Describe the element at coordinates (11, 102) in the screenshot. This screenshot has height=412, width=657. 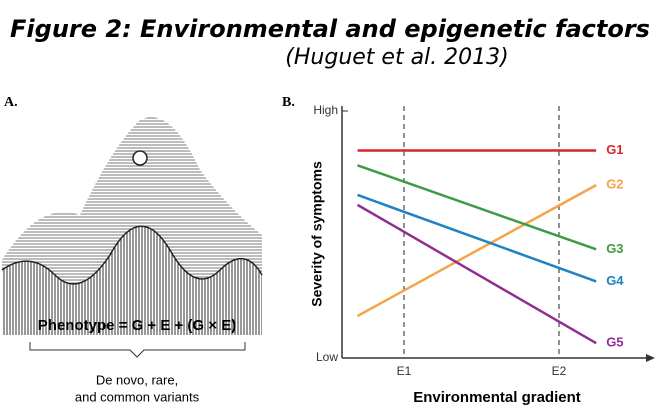
I see `panel-label: A.` at that location.